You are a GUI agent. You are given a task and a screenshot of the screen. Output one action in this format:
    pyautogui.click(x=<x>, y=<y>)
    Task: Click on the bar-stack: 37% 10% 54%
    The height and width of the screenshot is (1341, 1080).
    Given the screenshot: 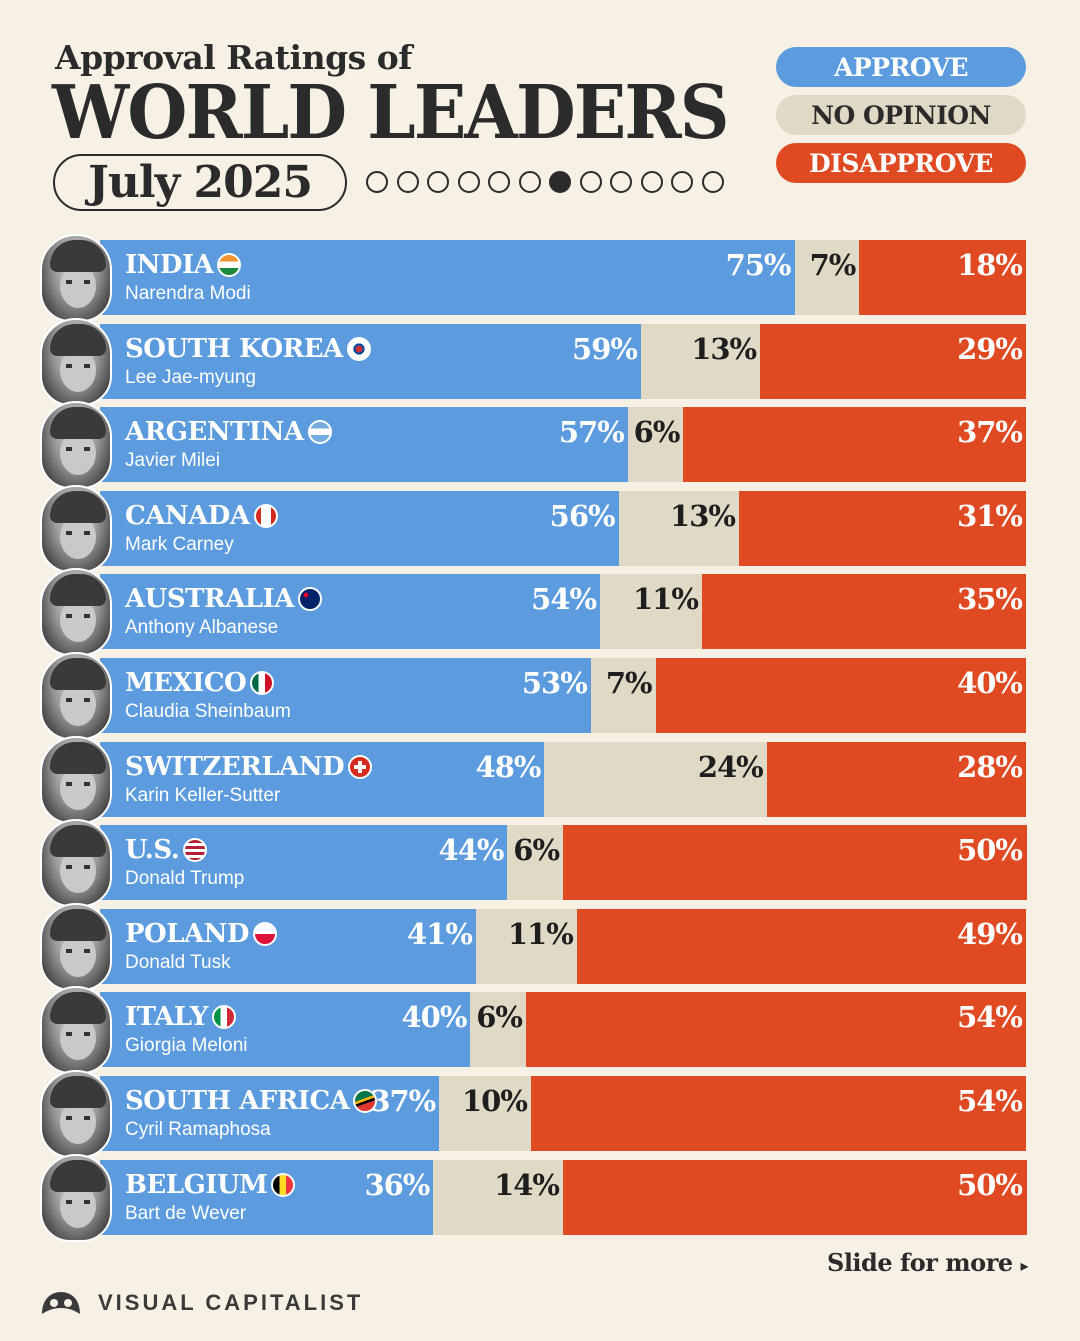 What is the action you would take?
    pyautogui.click(x=563, y=1113)
    